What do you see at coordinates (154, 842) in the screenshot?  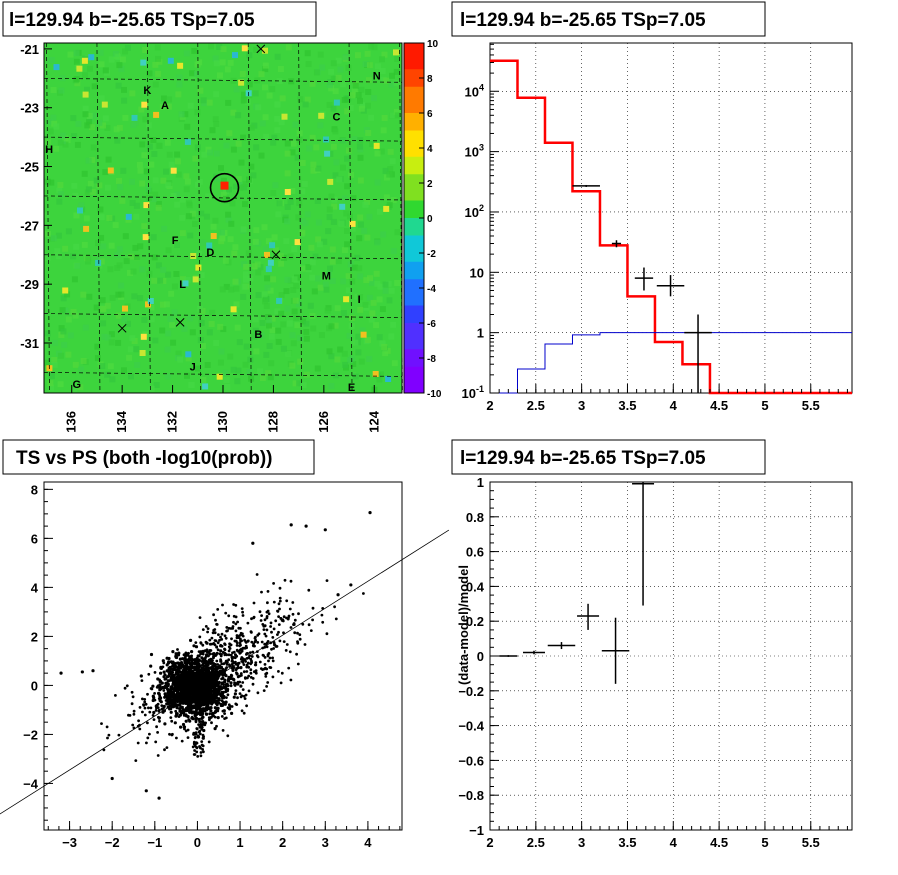 I see `scatter-x-tick-label: −1` at bounding box center [154, 842].